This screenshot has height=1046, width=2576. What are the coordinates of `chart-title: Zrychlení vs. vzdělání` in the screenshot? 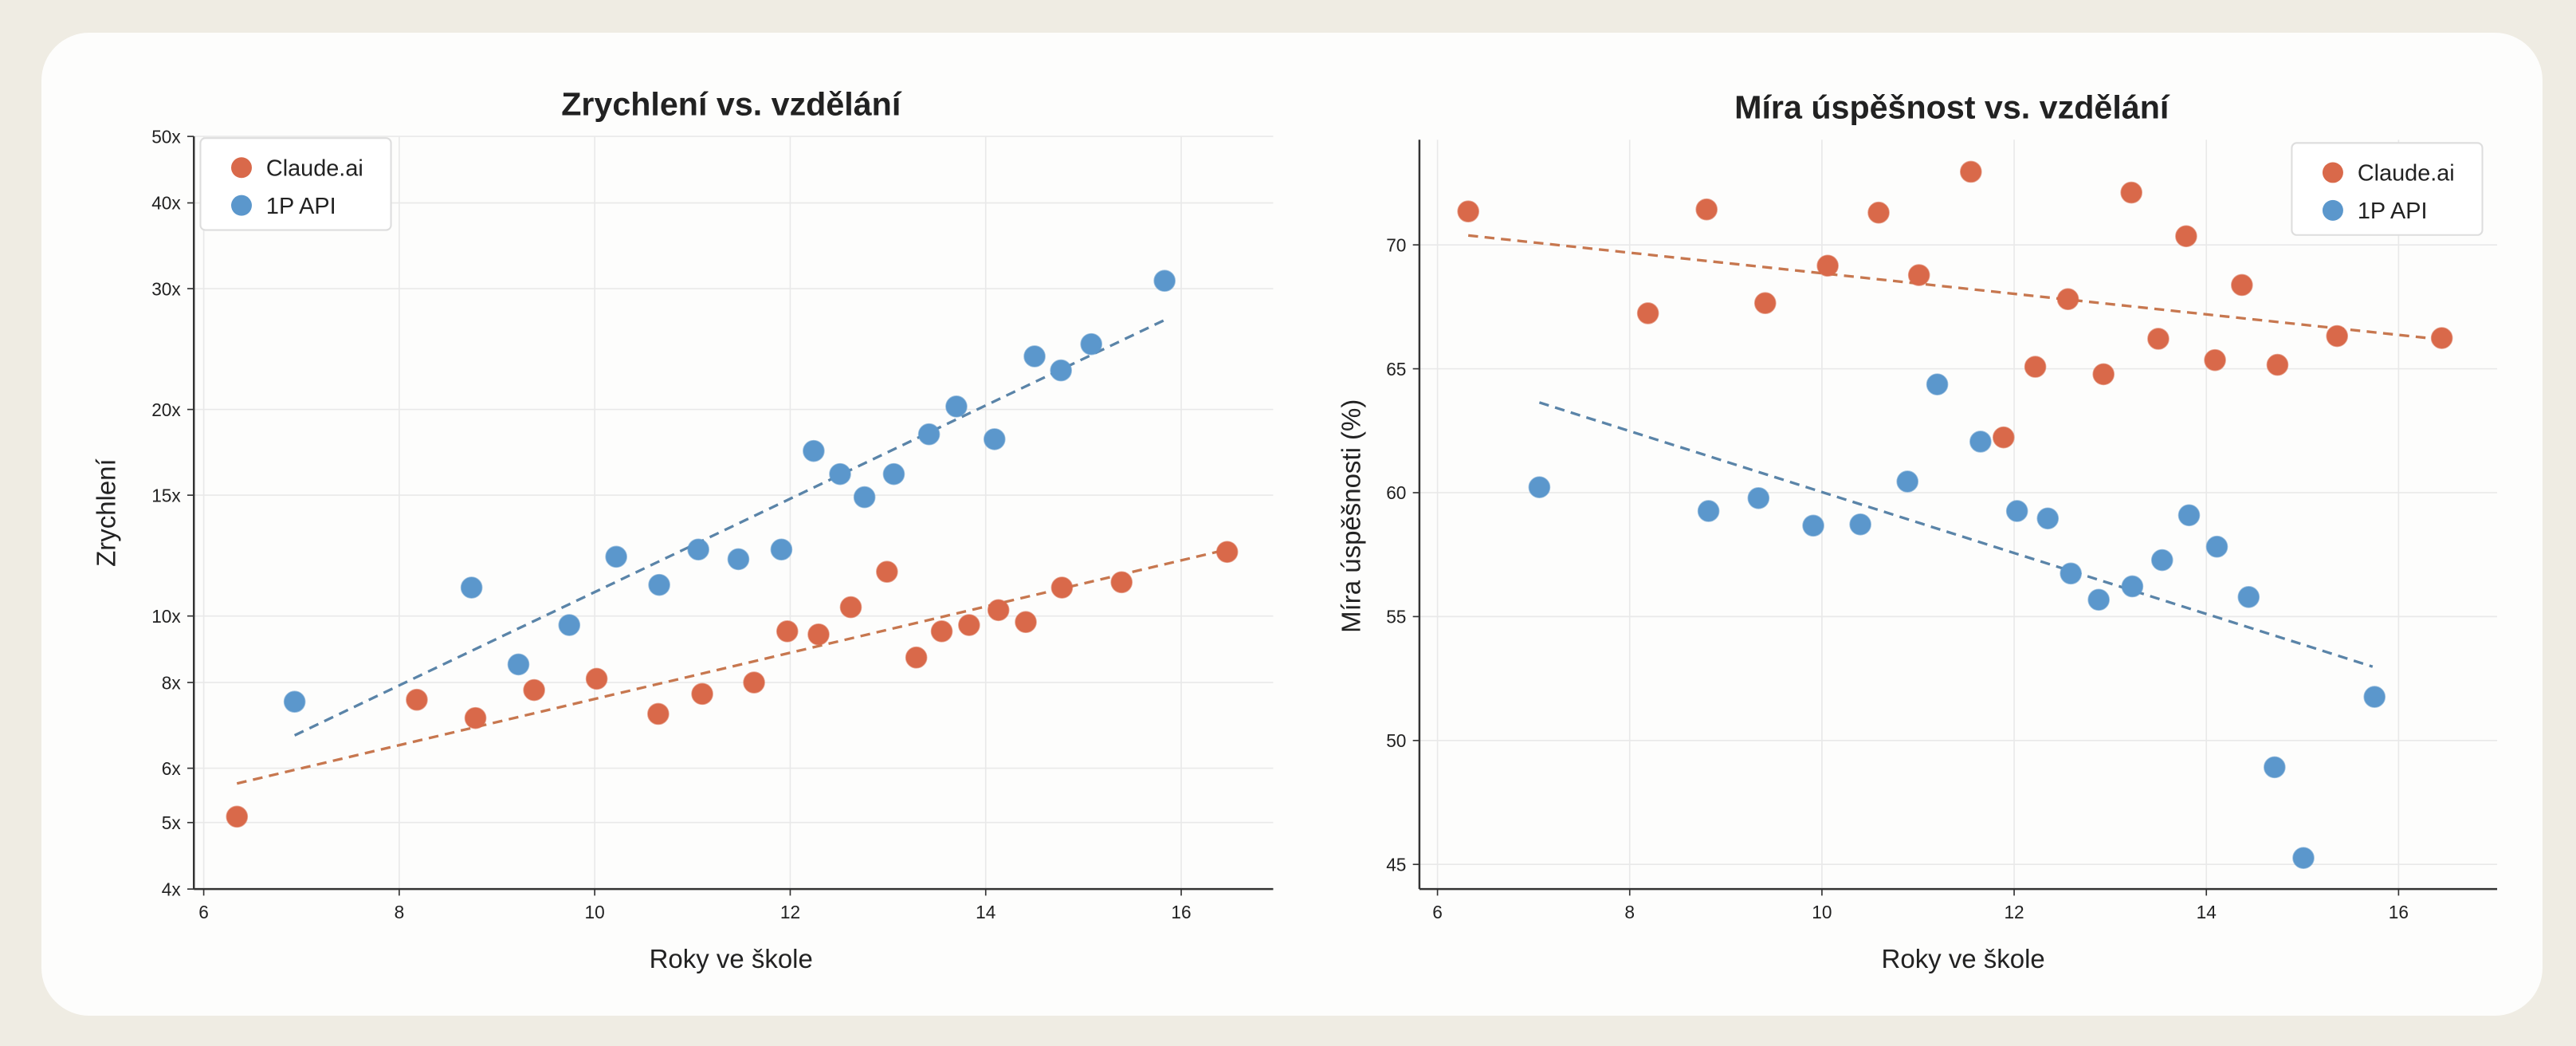 It's located at (731, 103).